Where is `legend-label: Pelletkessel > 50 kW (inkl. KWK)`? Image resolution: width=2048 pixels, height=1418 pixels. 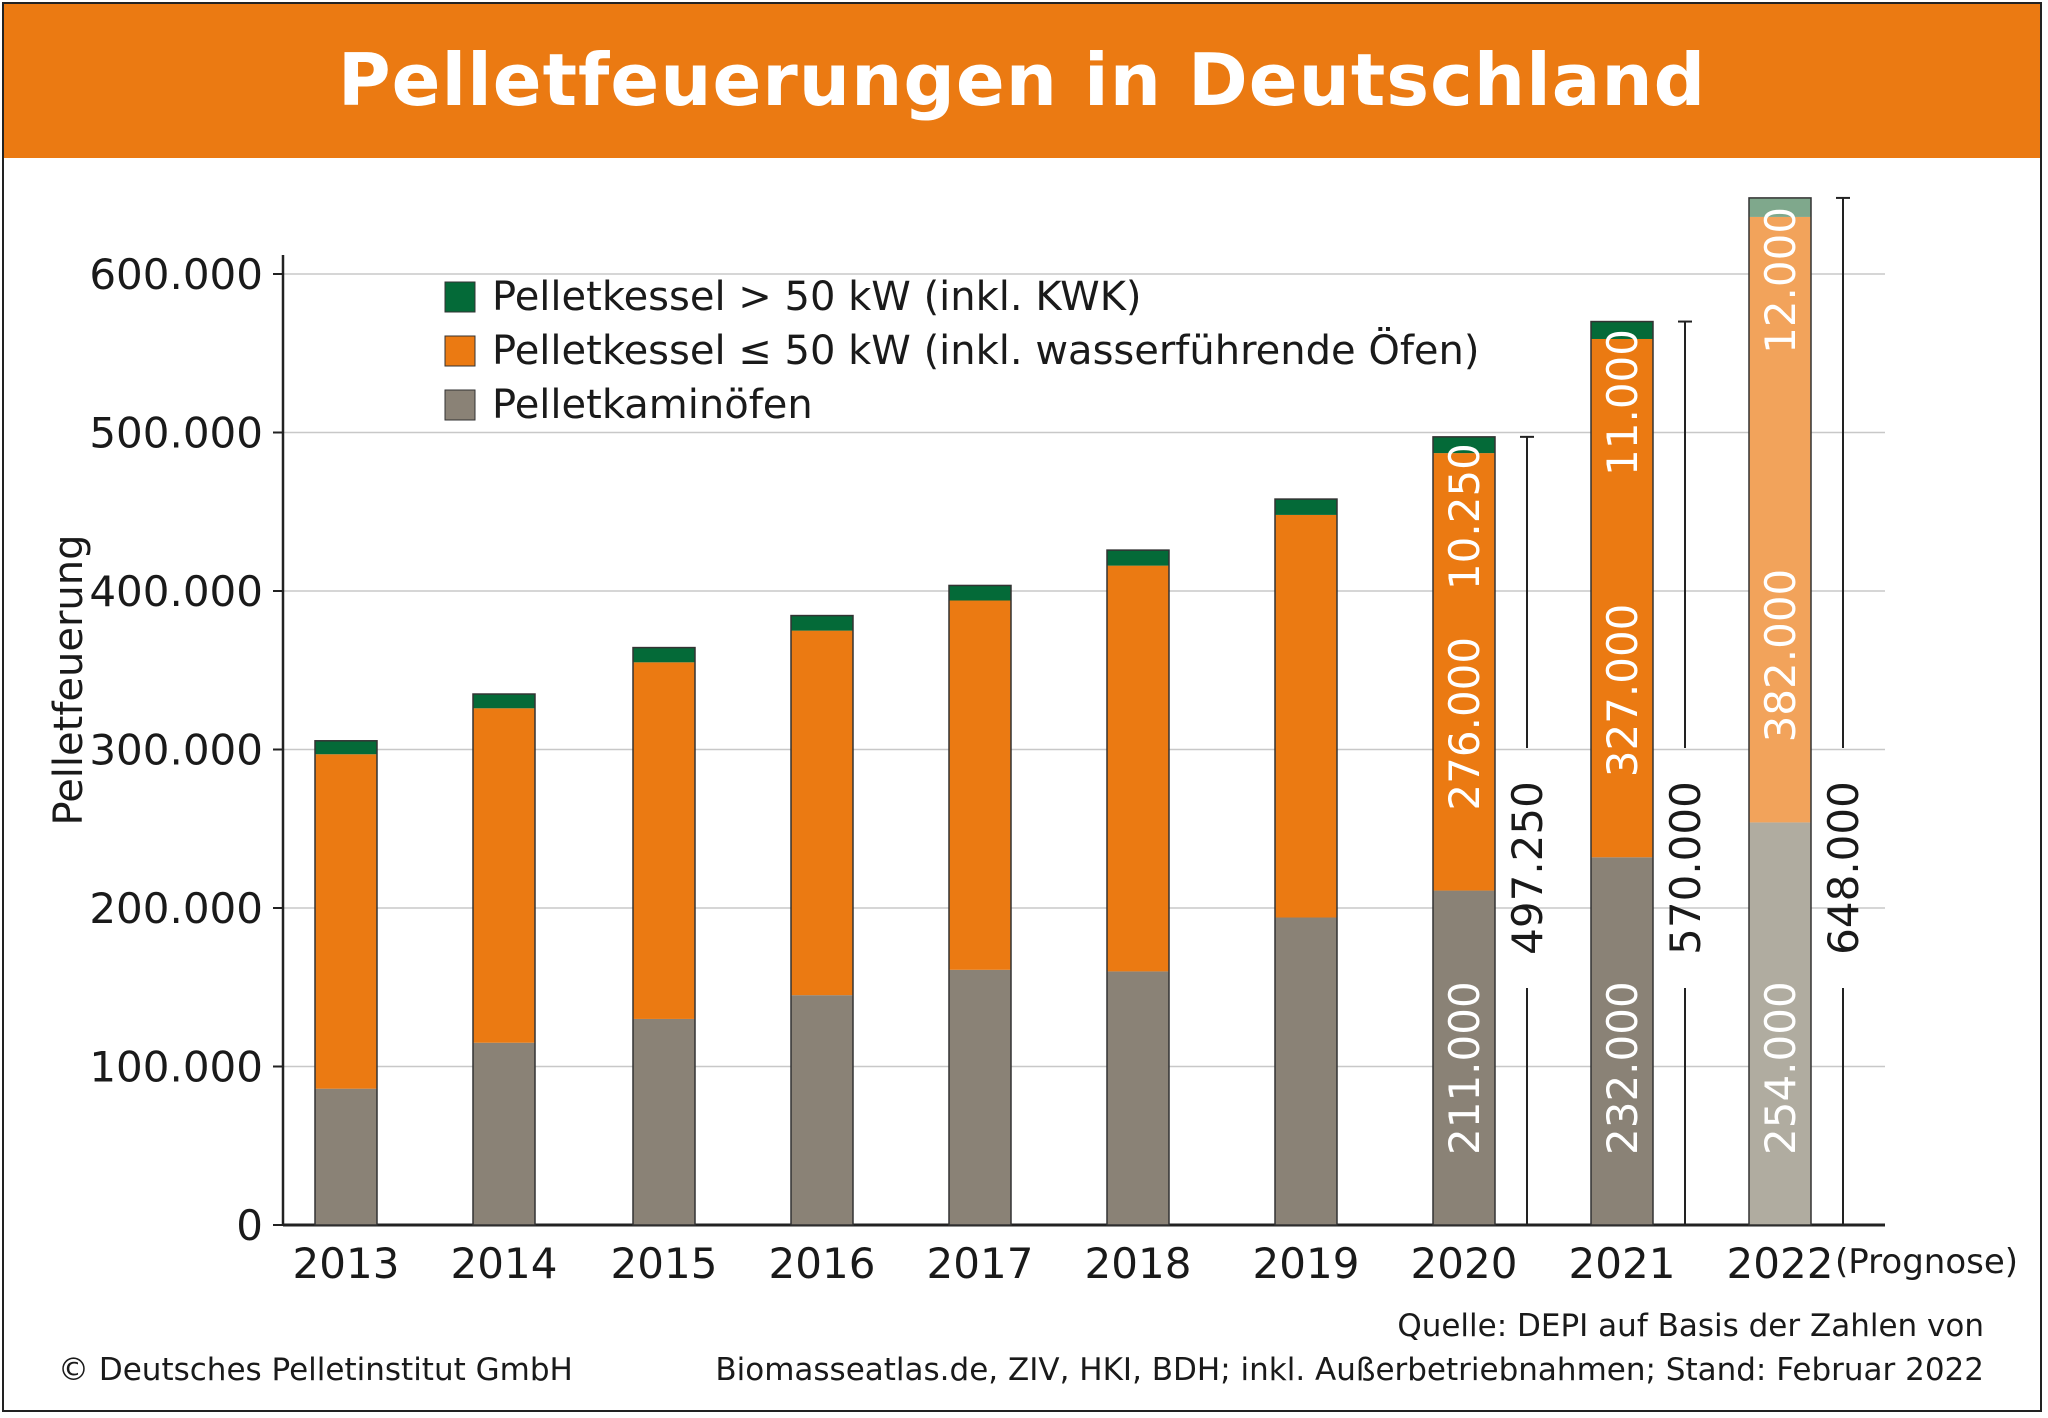 legend-label: Pelletkessel > 50 kW (inkl. KWK) is located at coordinates (817, 297).